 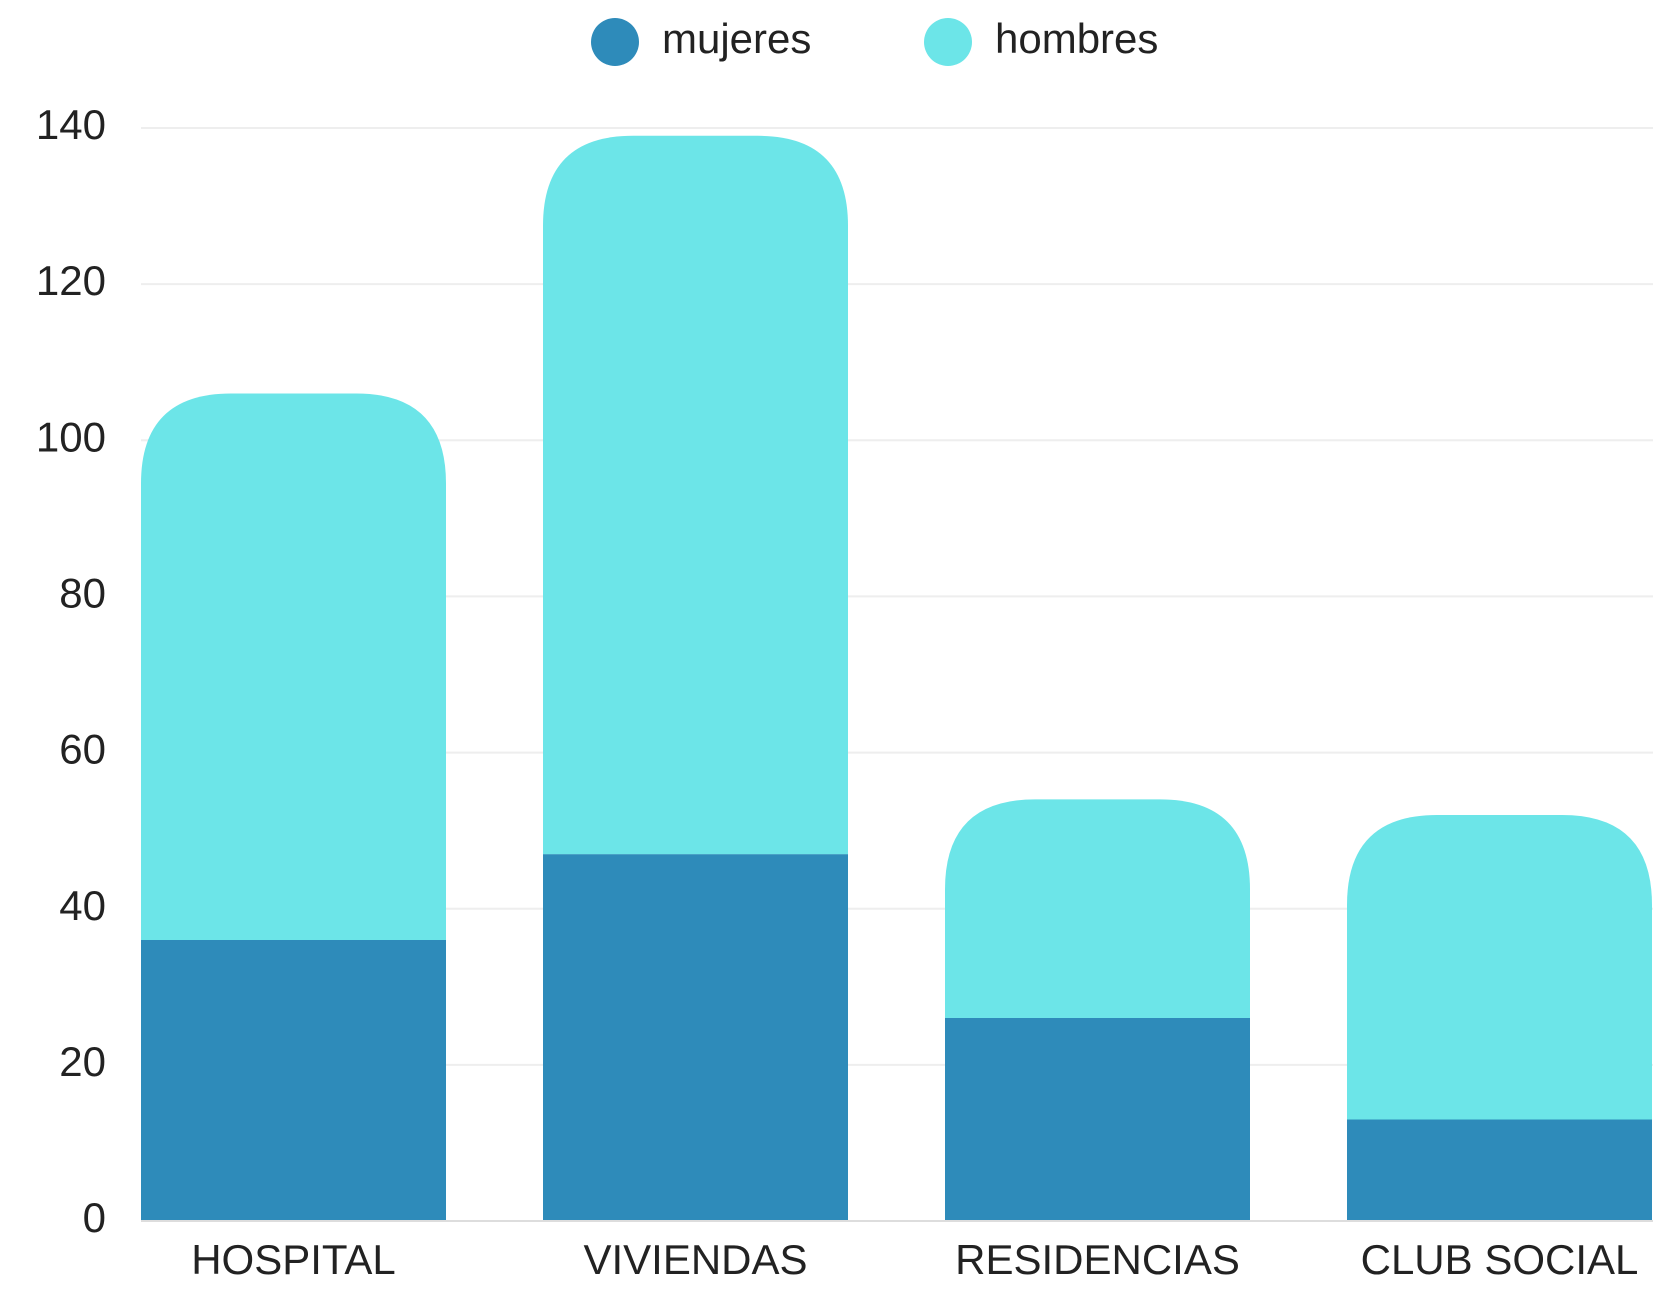 I want to click on y-tick-label: 20, so click(x=82, y=1061).